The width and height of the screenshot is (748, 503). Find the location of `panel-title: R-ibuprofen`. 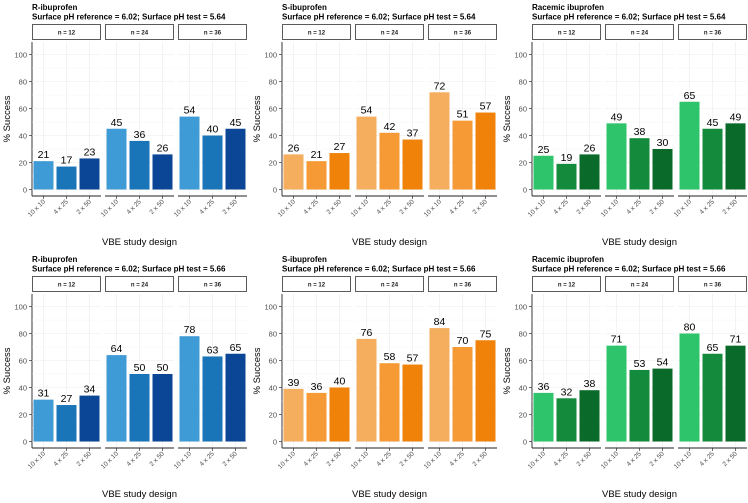

panel-title: R-ibuprofen is located at coordinates (54, 259).